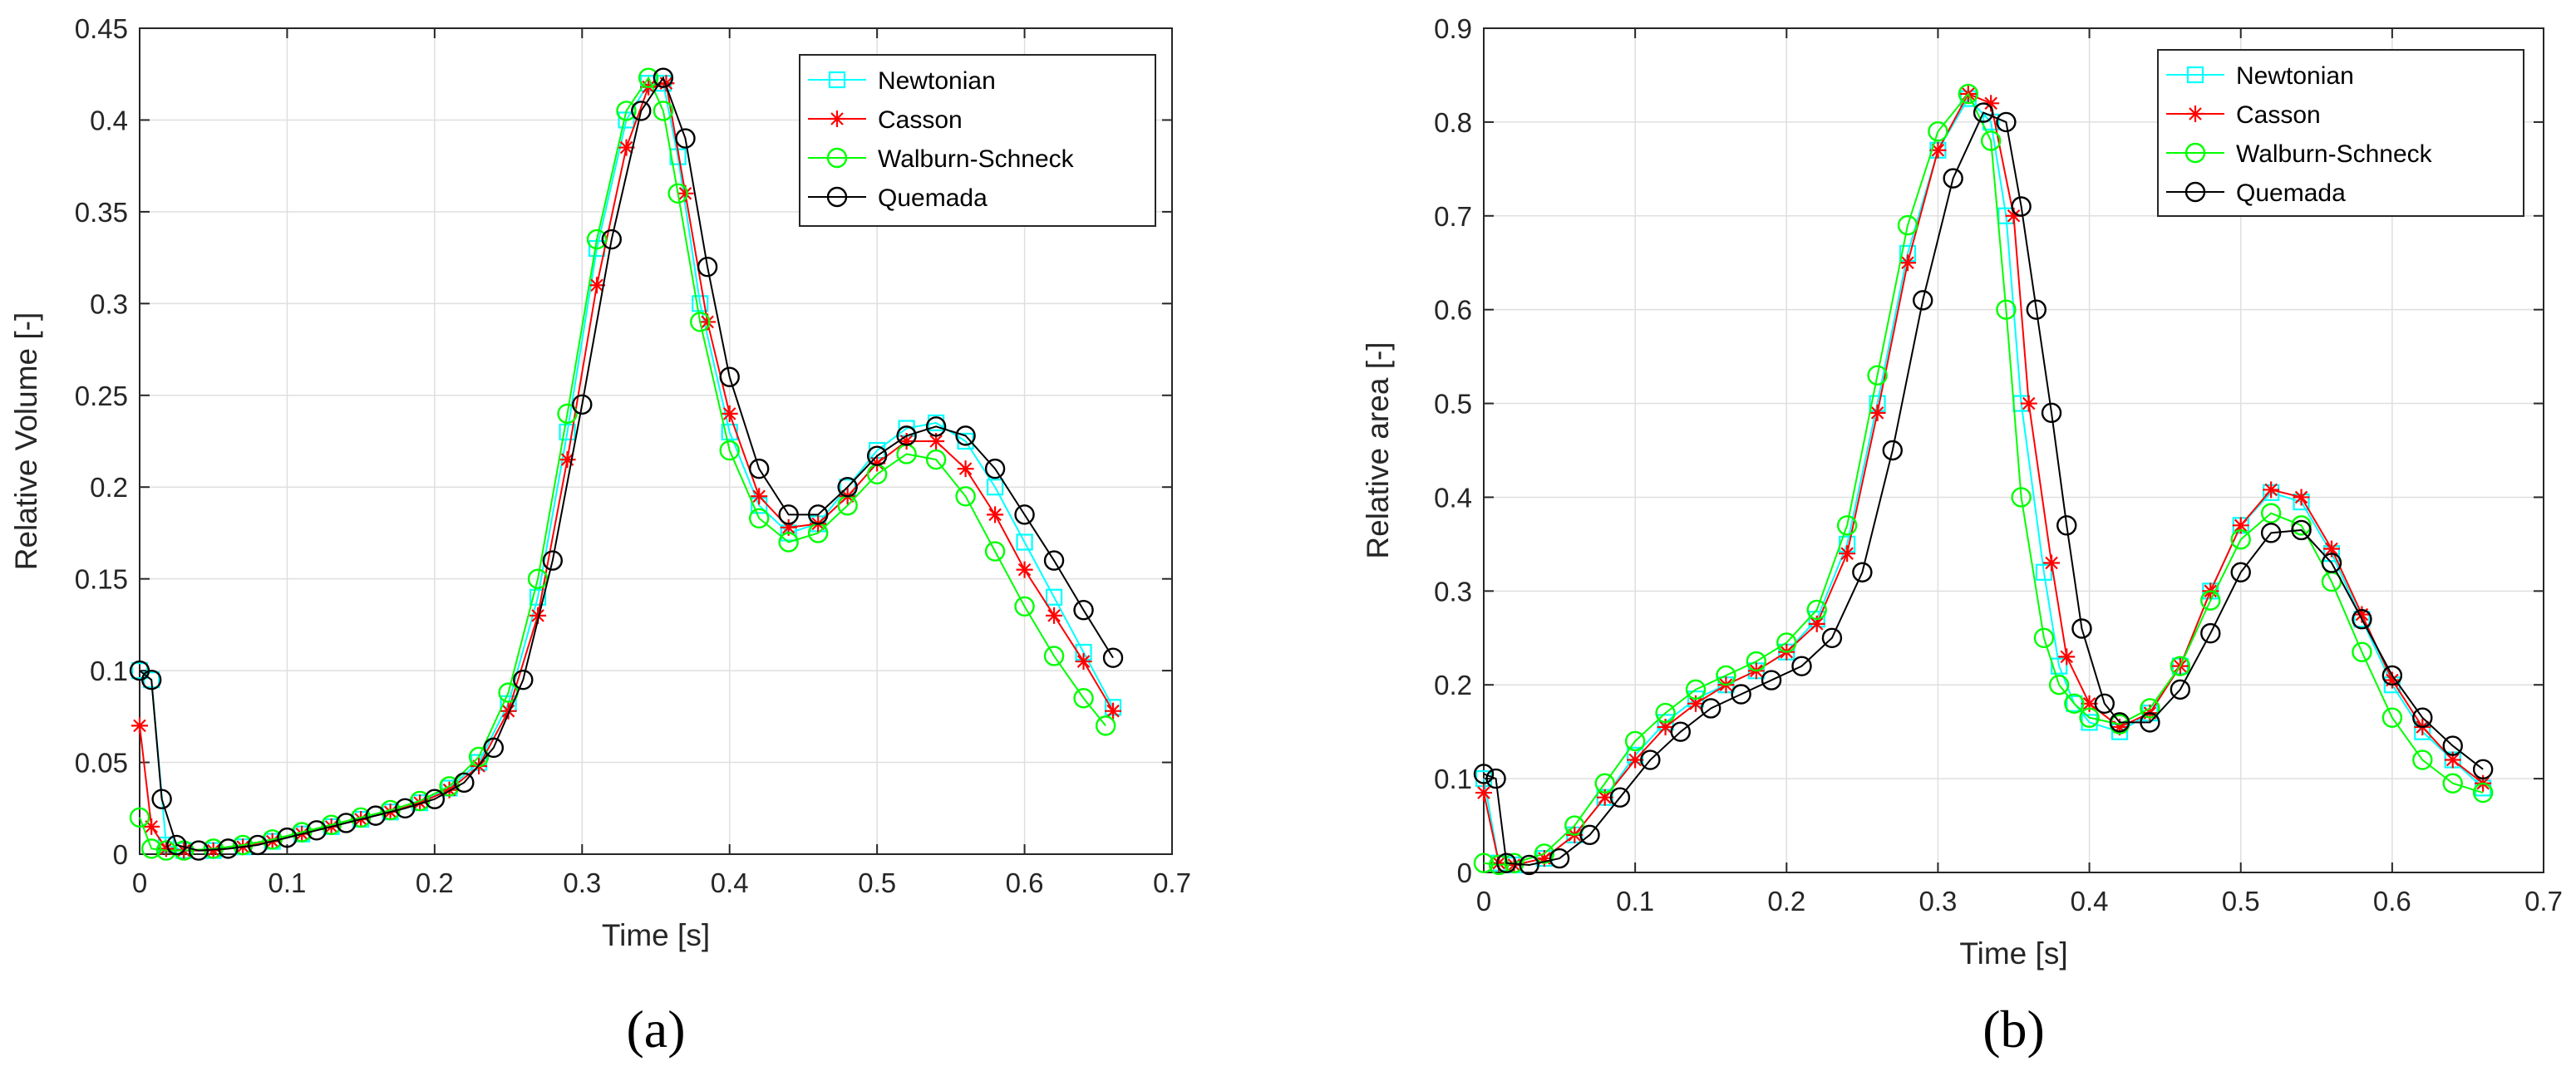 Image resolution: width=2576 pixels, height=1086 pixels. What do you see at coordinates (2013, 1029) in the screenshot?
I see `panel-label: (b)` at bounding box center [2013, 1029].